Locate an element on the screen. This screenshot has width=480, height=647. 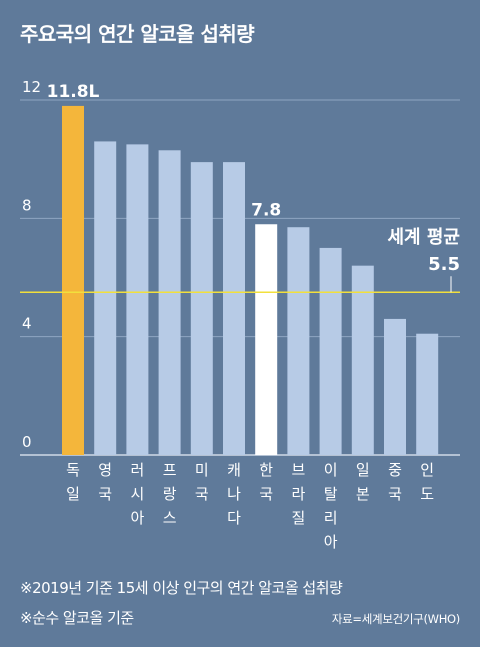
footnote-year: ※2019년 기준 15세 이상 인구의 연간 알코올 섭취량 is located at coordinates (181, 588).